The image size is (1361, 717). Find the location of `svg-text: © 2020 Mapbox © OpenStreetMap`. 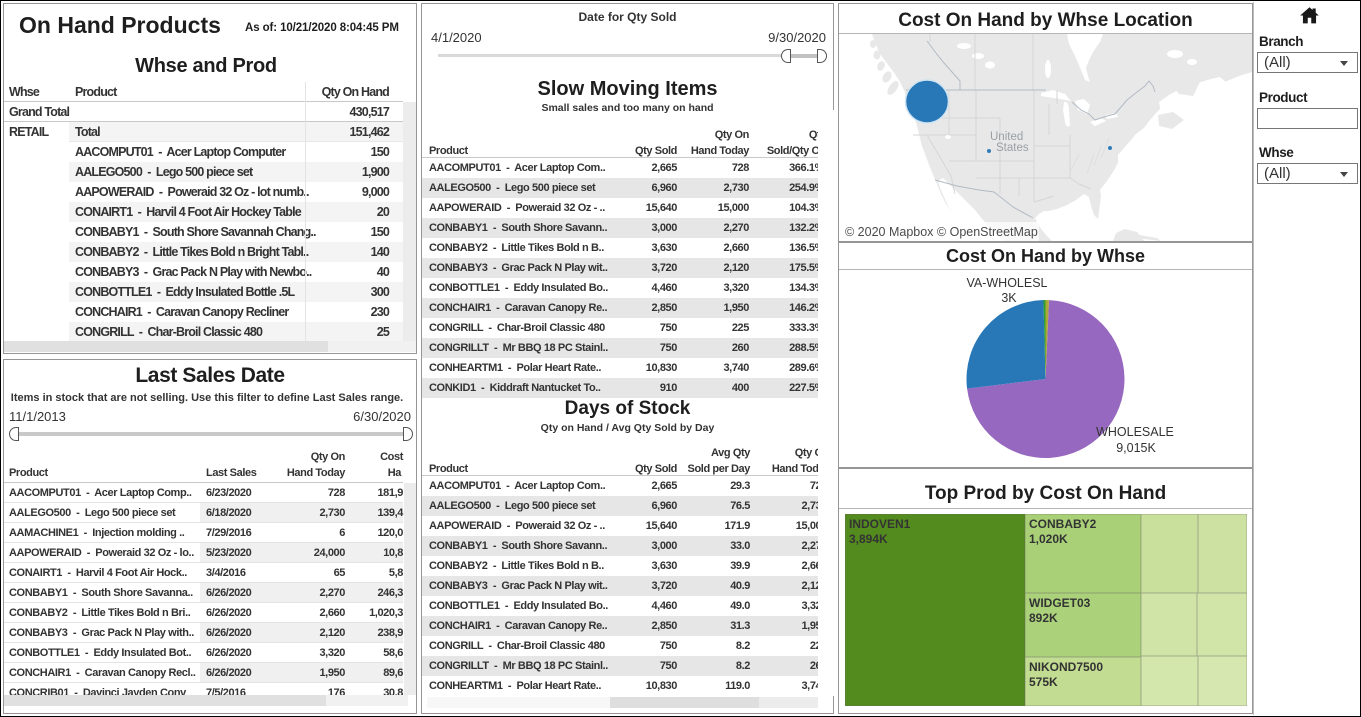

svg-text: © 2020 Mapbox © OpenStreetMap is located at coordinates (941, 232).